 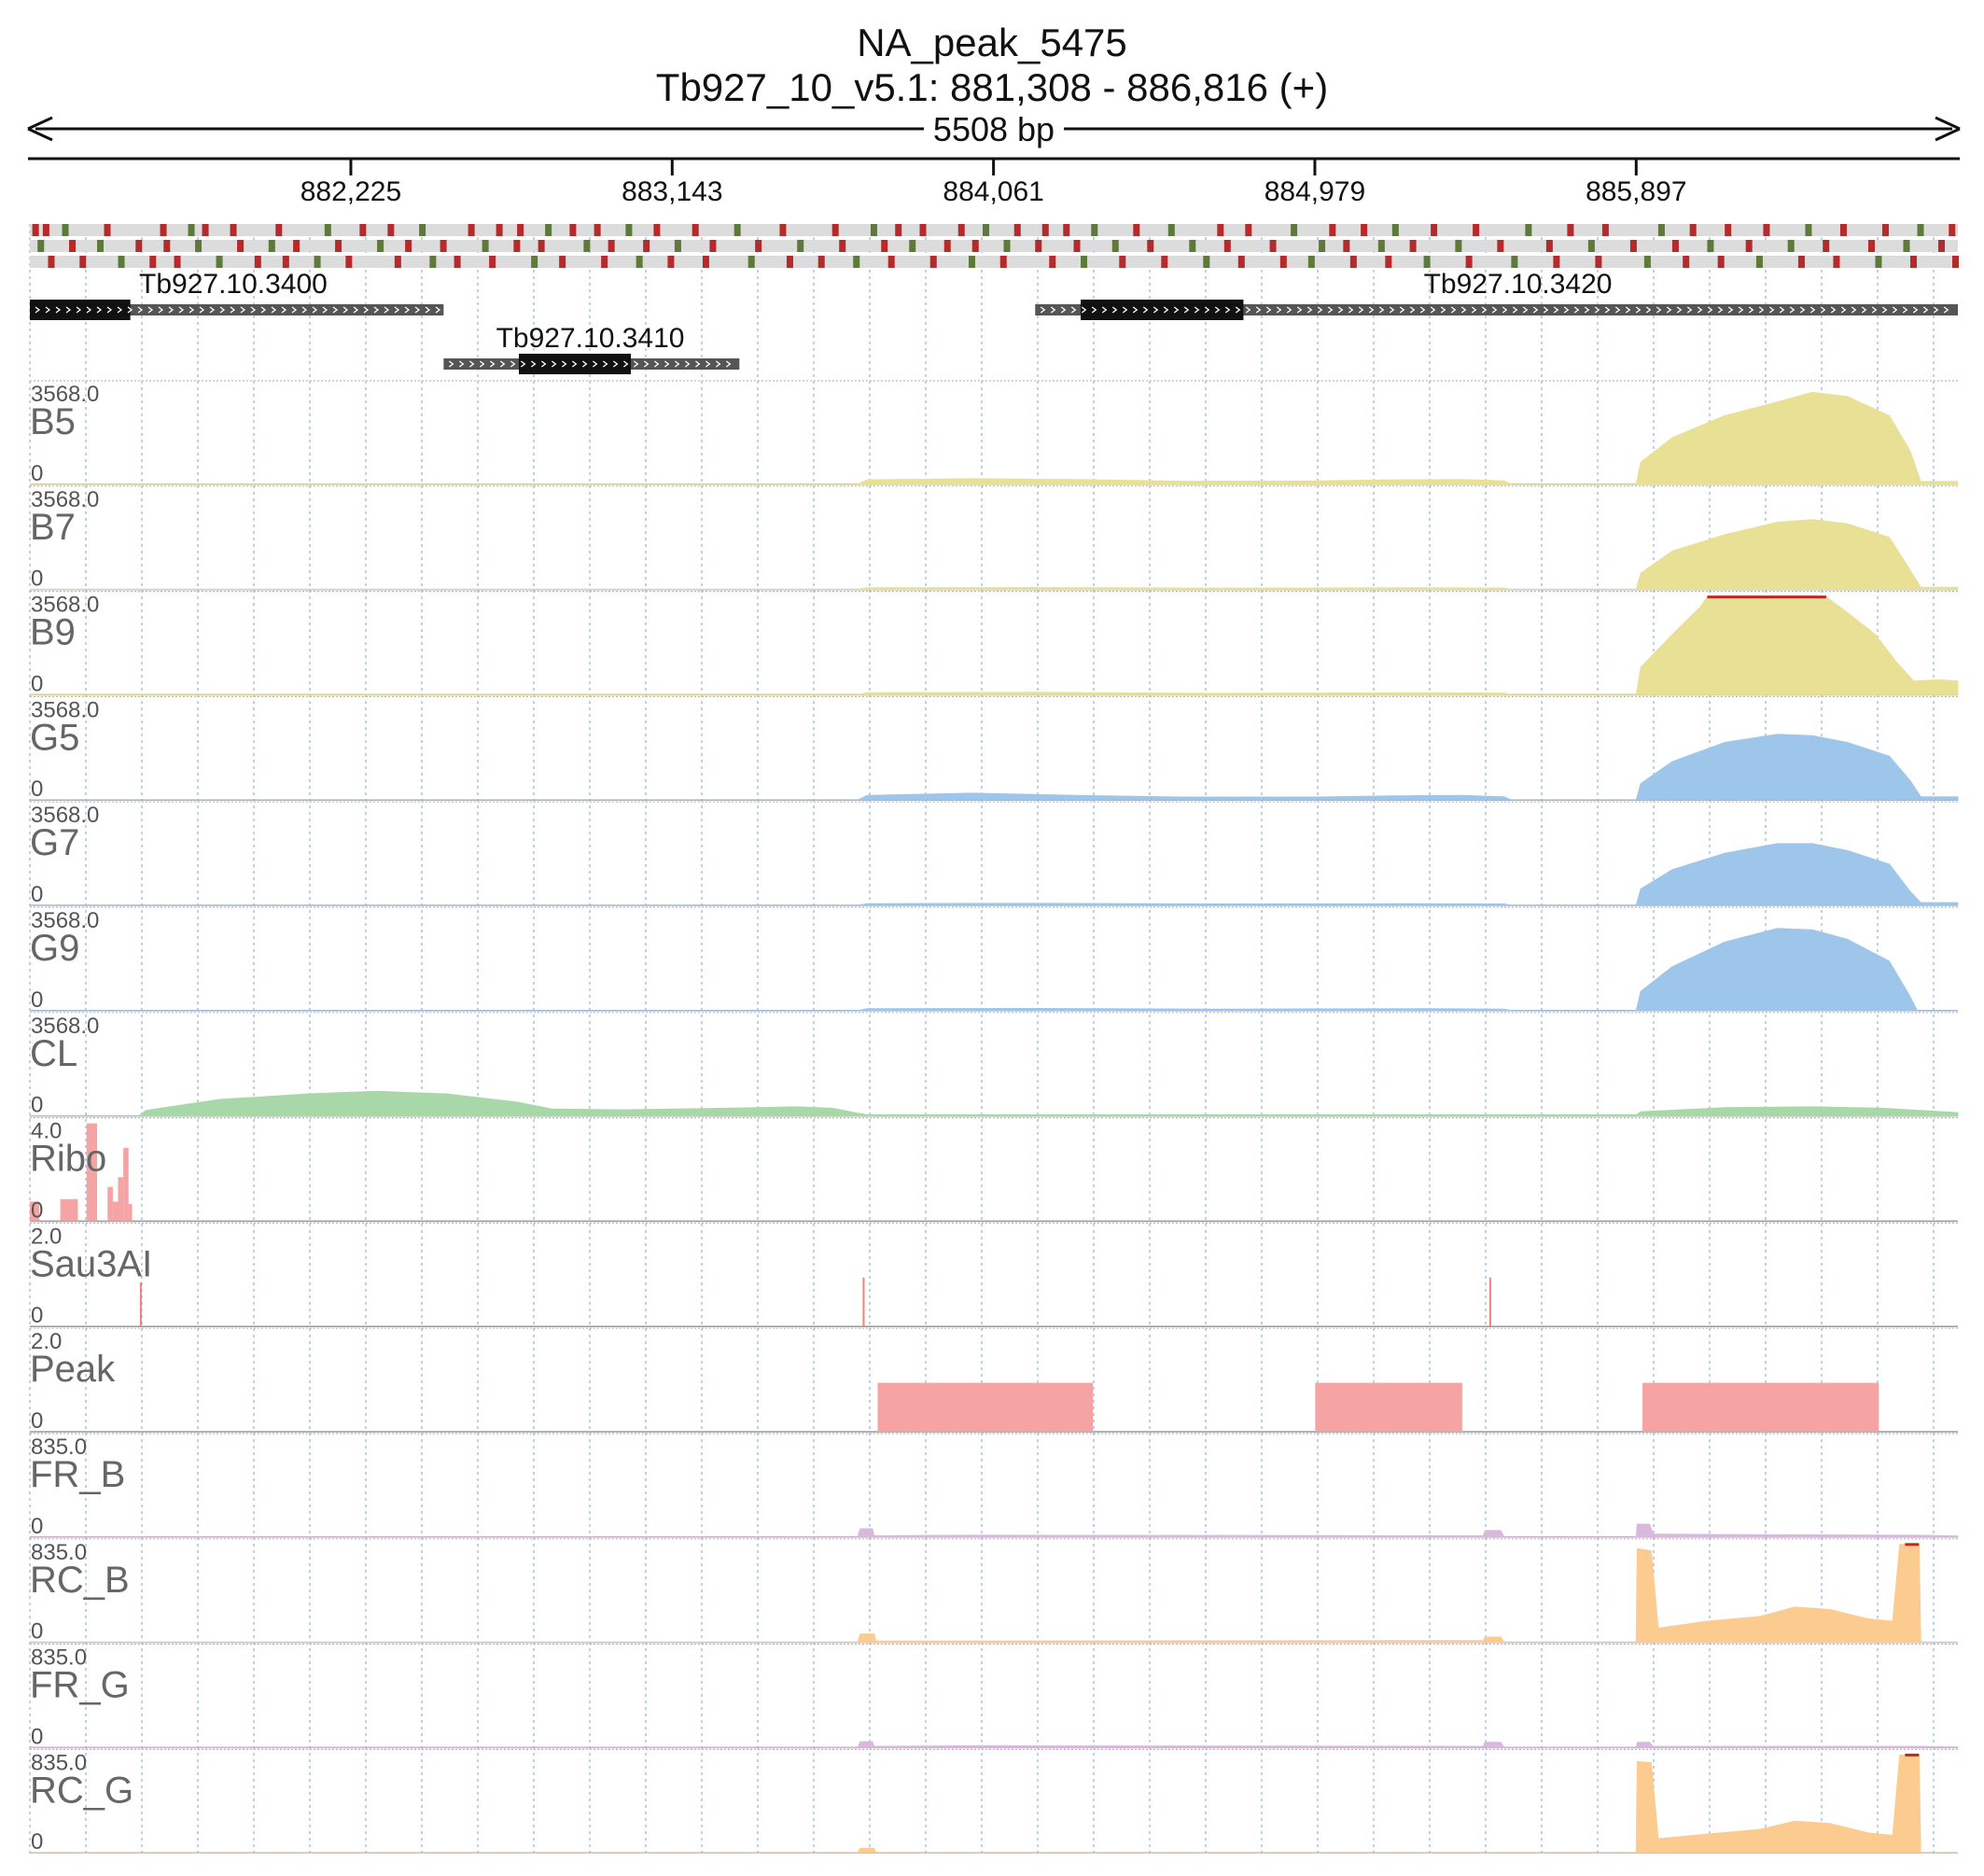 I want to click on tick-label: 884,979, so click(x=1314, y=191).